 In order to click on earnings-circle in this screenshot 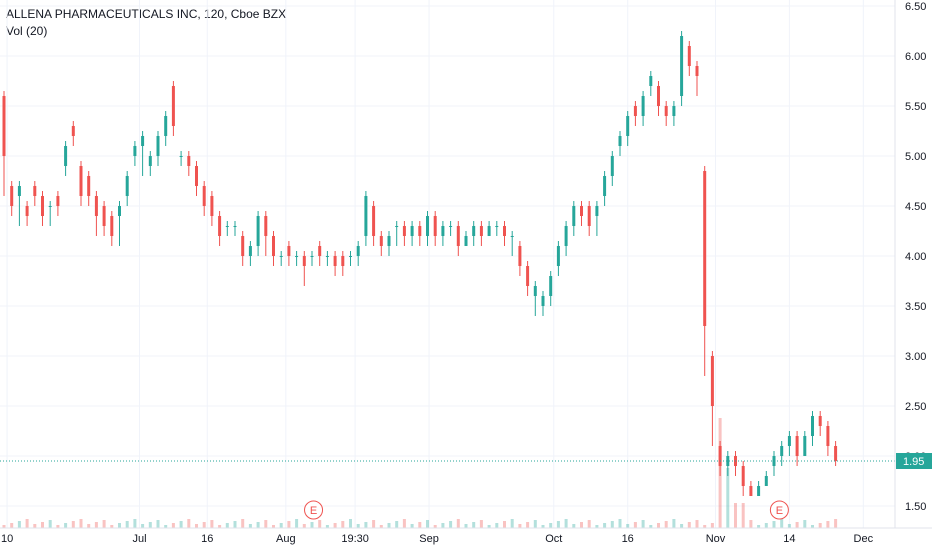, I will do `click(779, 510)`.